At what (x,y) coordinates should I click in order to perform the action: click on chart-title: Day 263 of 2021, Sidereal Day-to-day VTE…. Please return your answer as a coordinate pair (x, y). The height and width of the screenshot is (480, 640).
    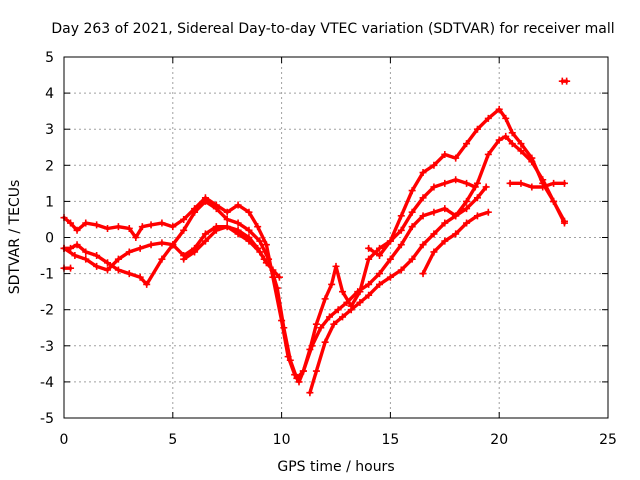
    Looking at the image, I should click on (332, 29).